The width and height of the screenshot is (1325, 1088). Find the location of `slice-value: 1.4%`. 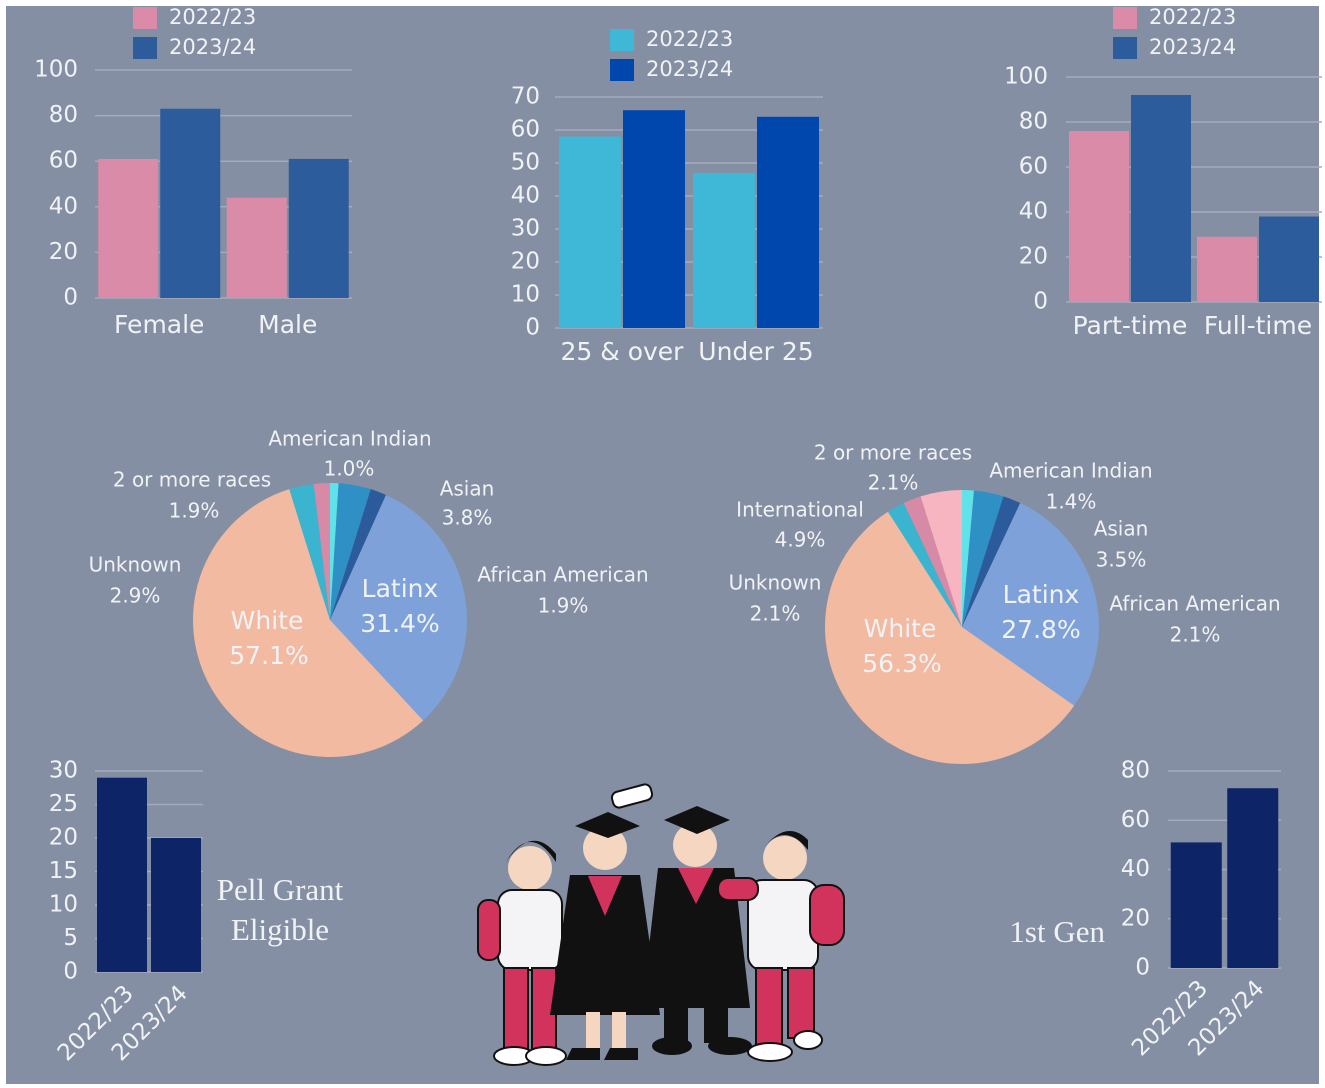

slice-value: 1.4% is located at coordinates (1071, 502).